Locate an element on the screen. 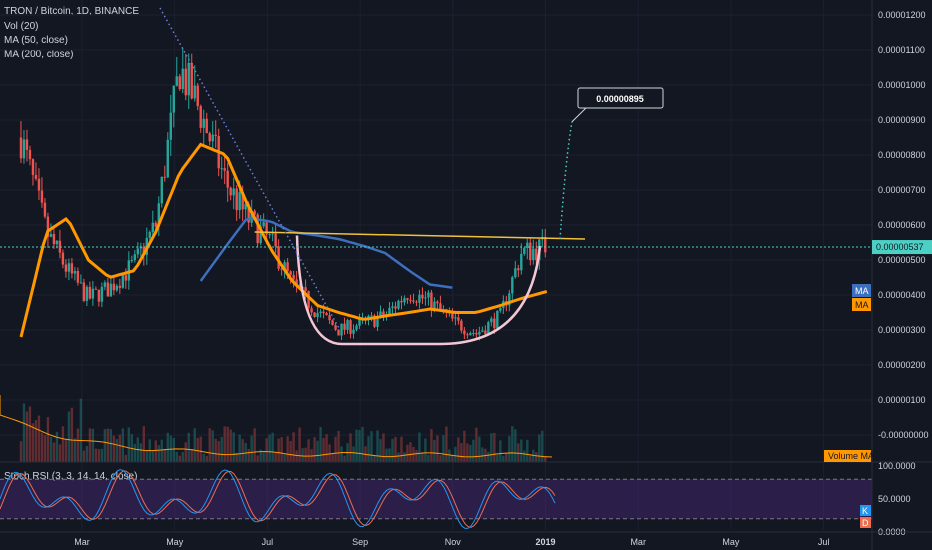 The image size is (932, 550). price-tick-label: 0.00000700 is located at coordinates (902, 190).